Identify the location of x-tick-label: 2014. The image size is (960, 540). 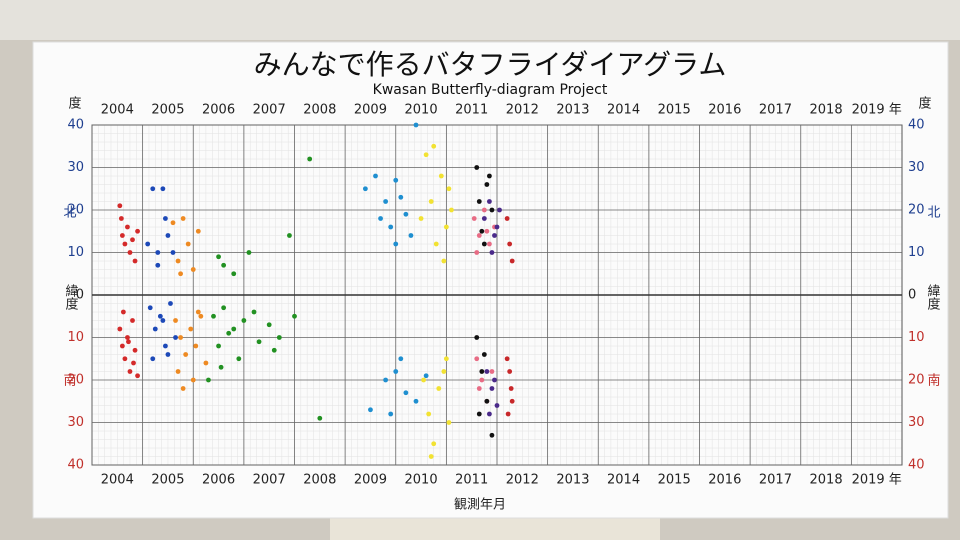
(623, 480).